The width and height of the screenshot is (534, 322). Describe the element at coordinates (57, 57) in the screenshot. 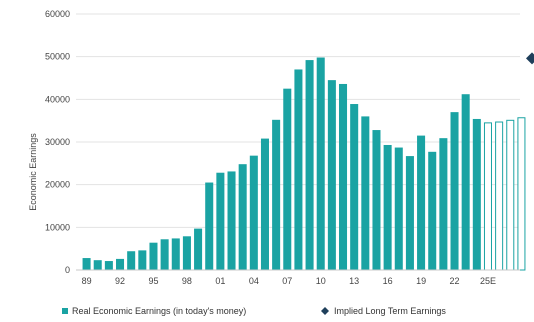

I see `y-tick-label: 50000` at that location.